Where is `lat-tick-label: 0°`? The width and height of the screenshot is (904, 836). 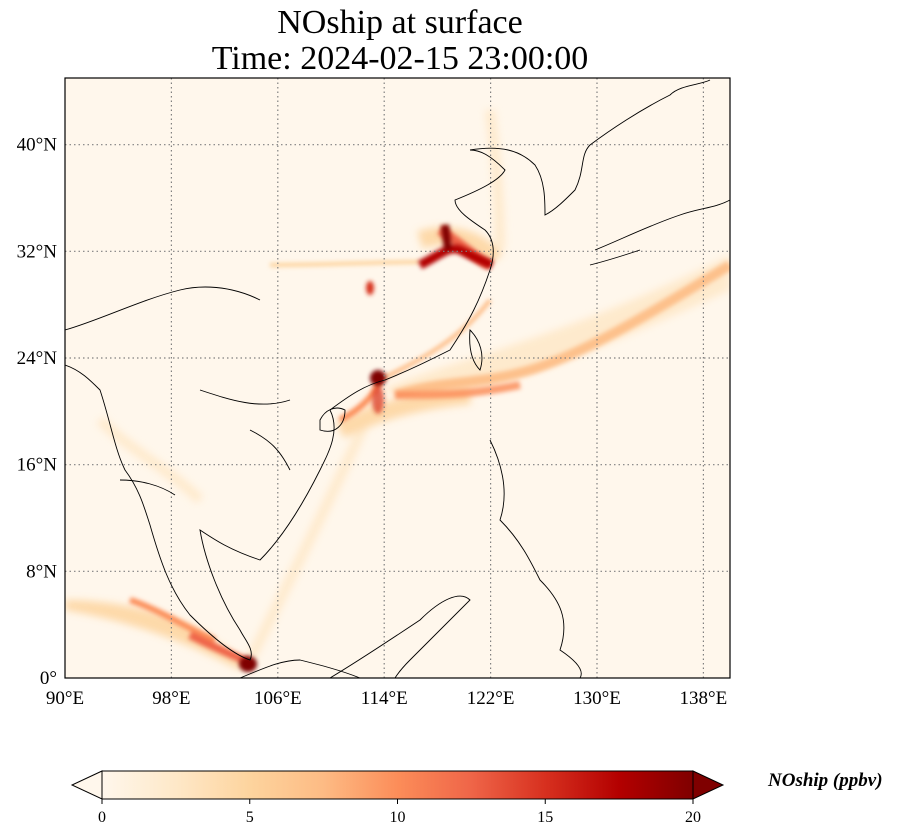 lat-tick-label: 0° is located at coordinates (48, 678).